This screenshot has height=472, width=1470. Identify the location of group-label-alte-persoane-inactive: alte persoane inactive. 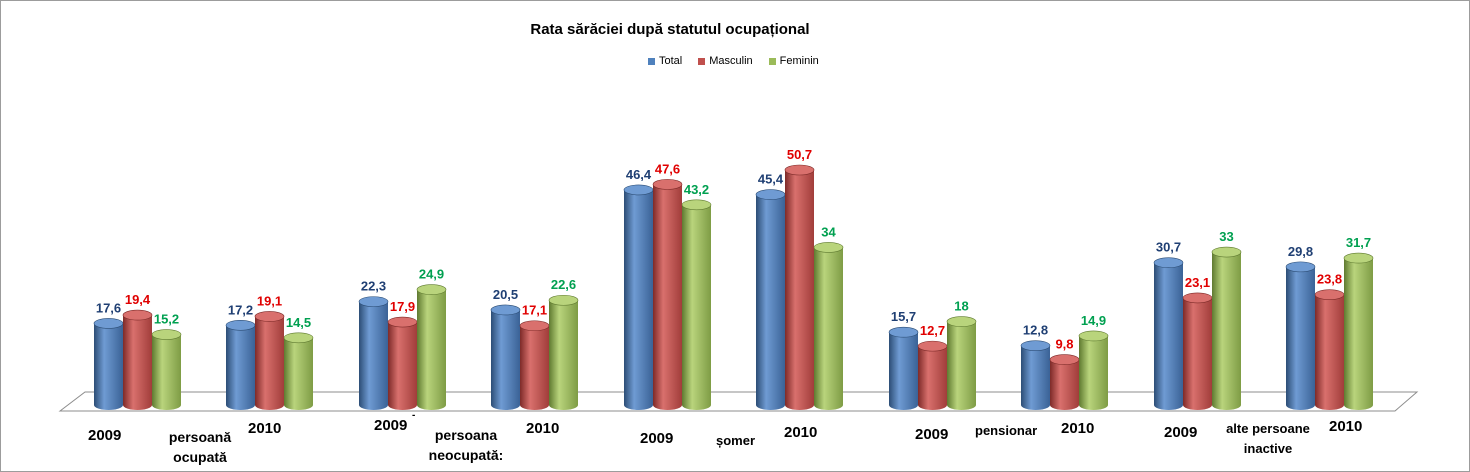
(1268, 438).